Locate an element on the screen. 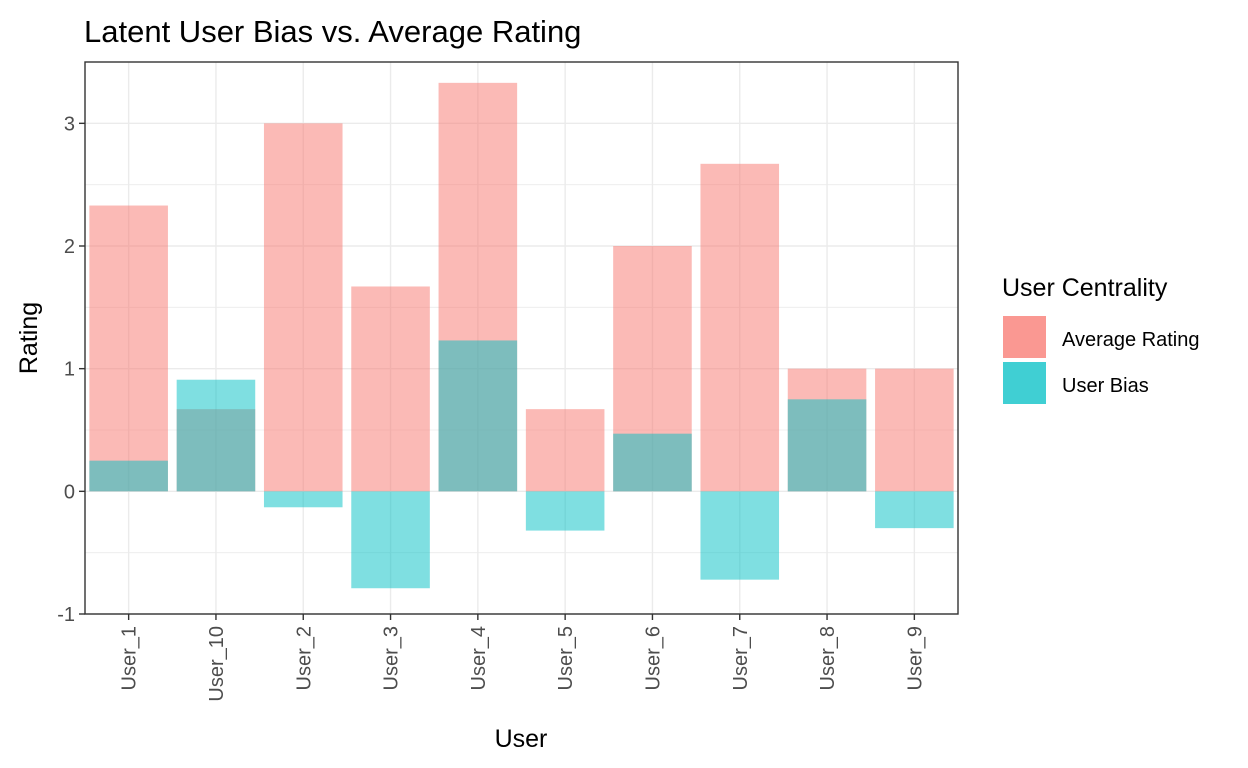  x-tick-label: User_10 is located at coordinates (217, 664).